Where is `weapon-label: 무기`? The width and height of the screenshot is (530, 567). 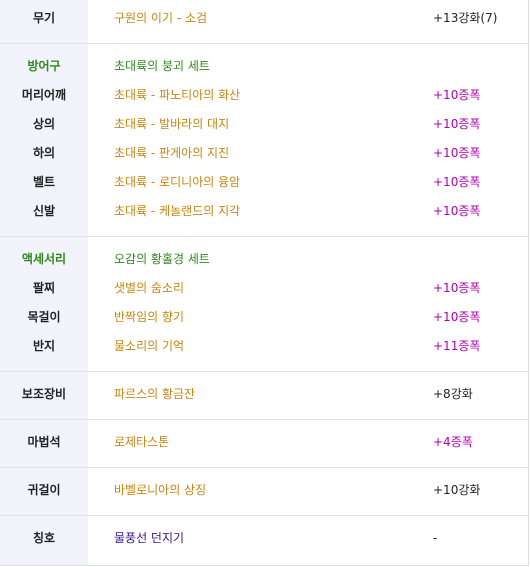 weapon-label: 무기 is located at coordinates (44, 18).